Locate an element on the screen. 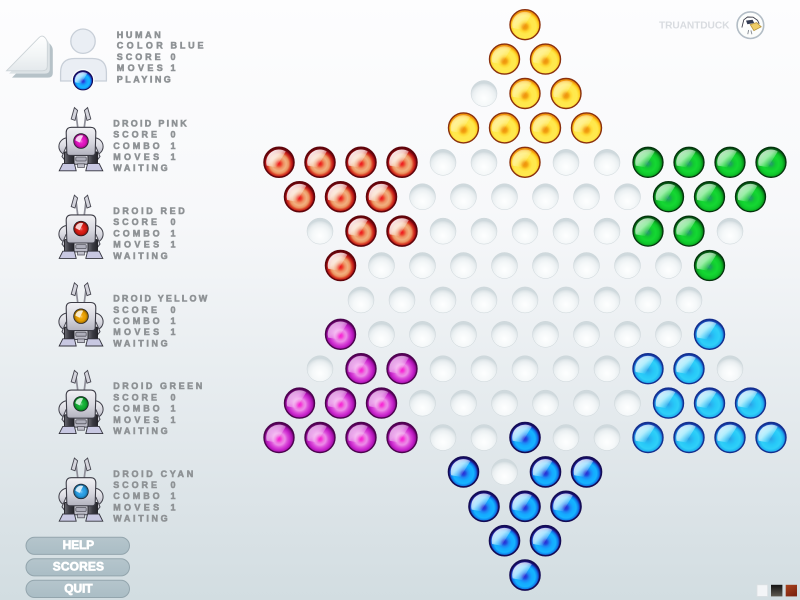  svg-text: DROID PINK is located at coordinates (150, 123).